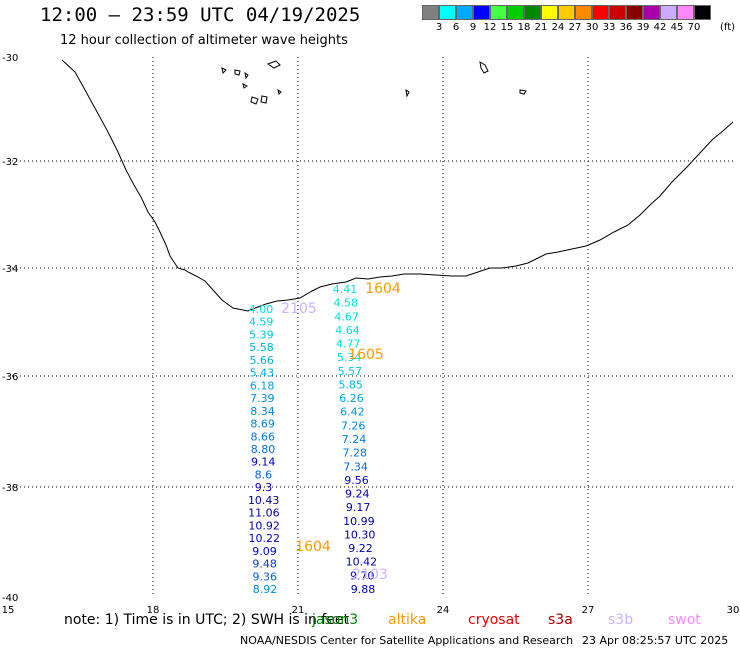 The width and height of the screenshot is (740, 650). I want to click on generated-timestamp: 23 Apr 08:25:57 UTC 2025, so click(655, 640).